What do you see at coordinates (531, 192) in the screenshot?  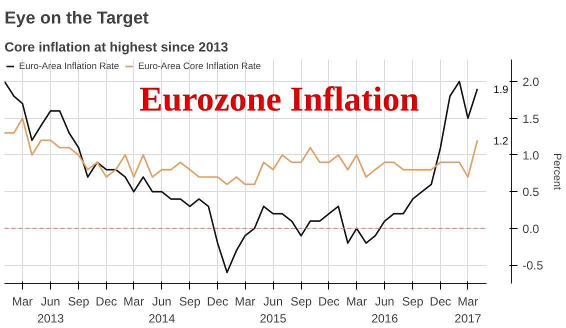 I see `y-tick-label: 0.5` at bounding box center [531, 192].